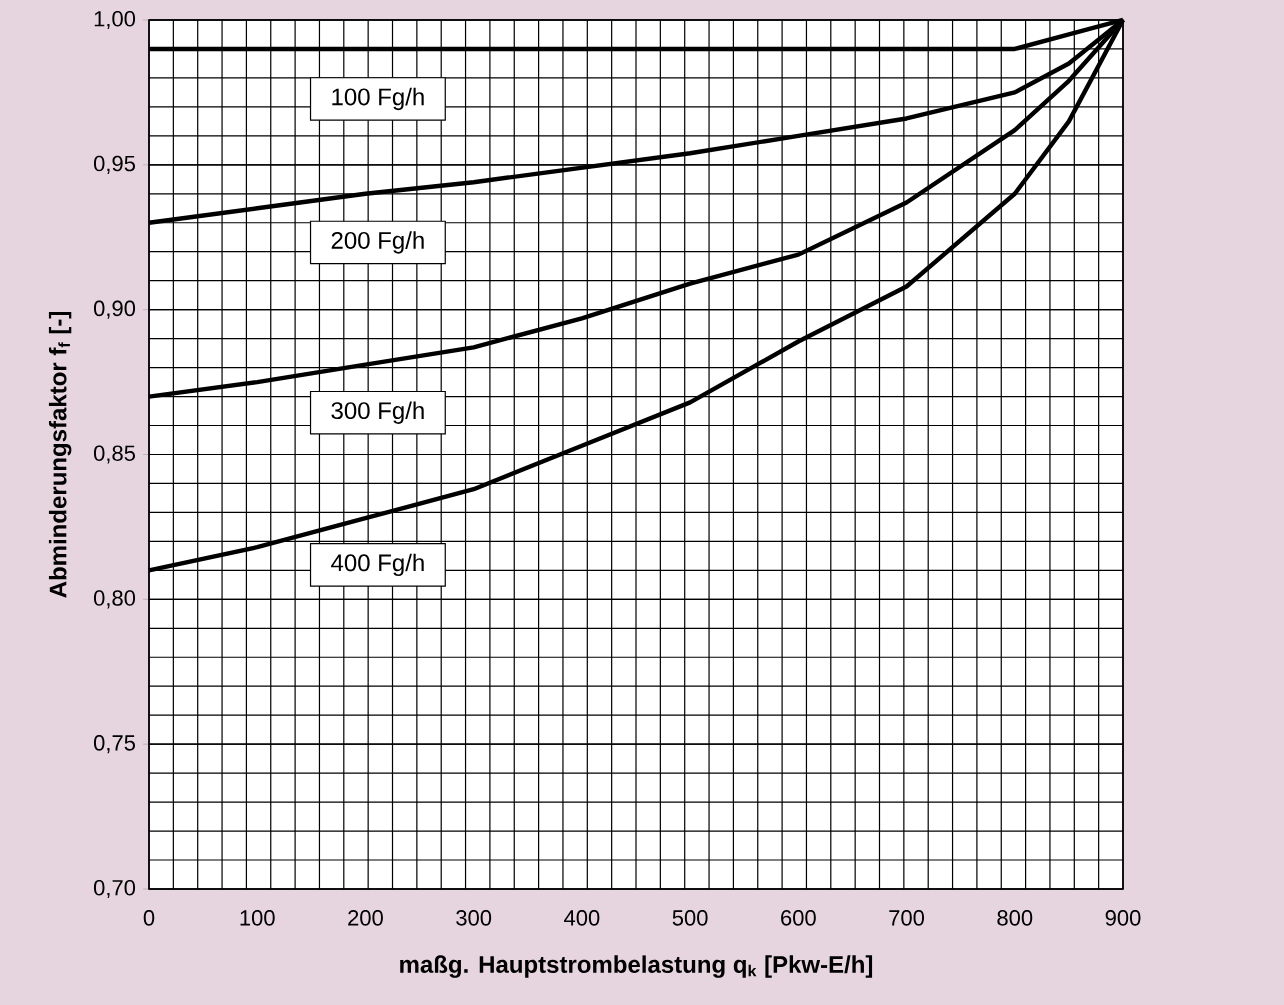 The height and width of the screenshot is (1005, 1284). What do you see at coordinates (690, 918) in the screenshot?
I see `x-tick-label: 500` at bounding box center [690, 918].